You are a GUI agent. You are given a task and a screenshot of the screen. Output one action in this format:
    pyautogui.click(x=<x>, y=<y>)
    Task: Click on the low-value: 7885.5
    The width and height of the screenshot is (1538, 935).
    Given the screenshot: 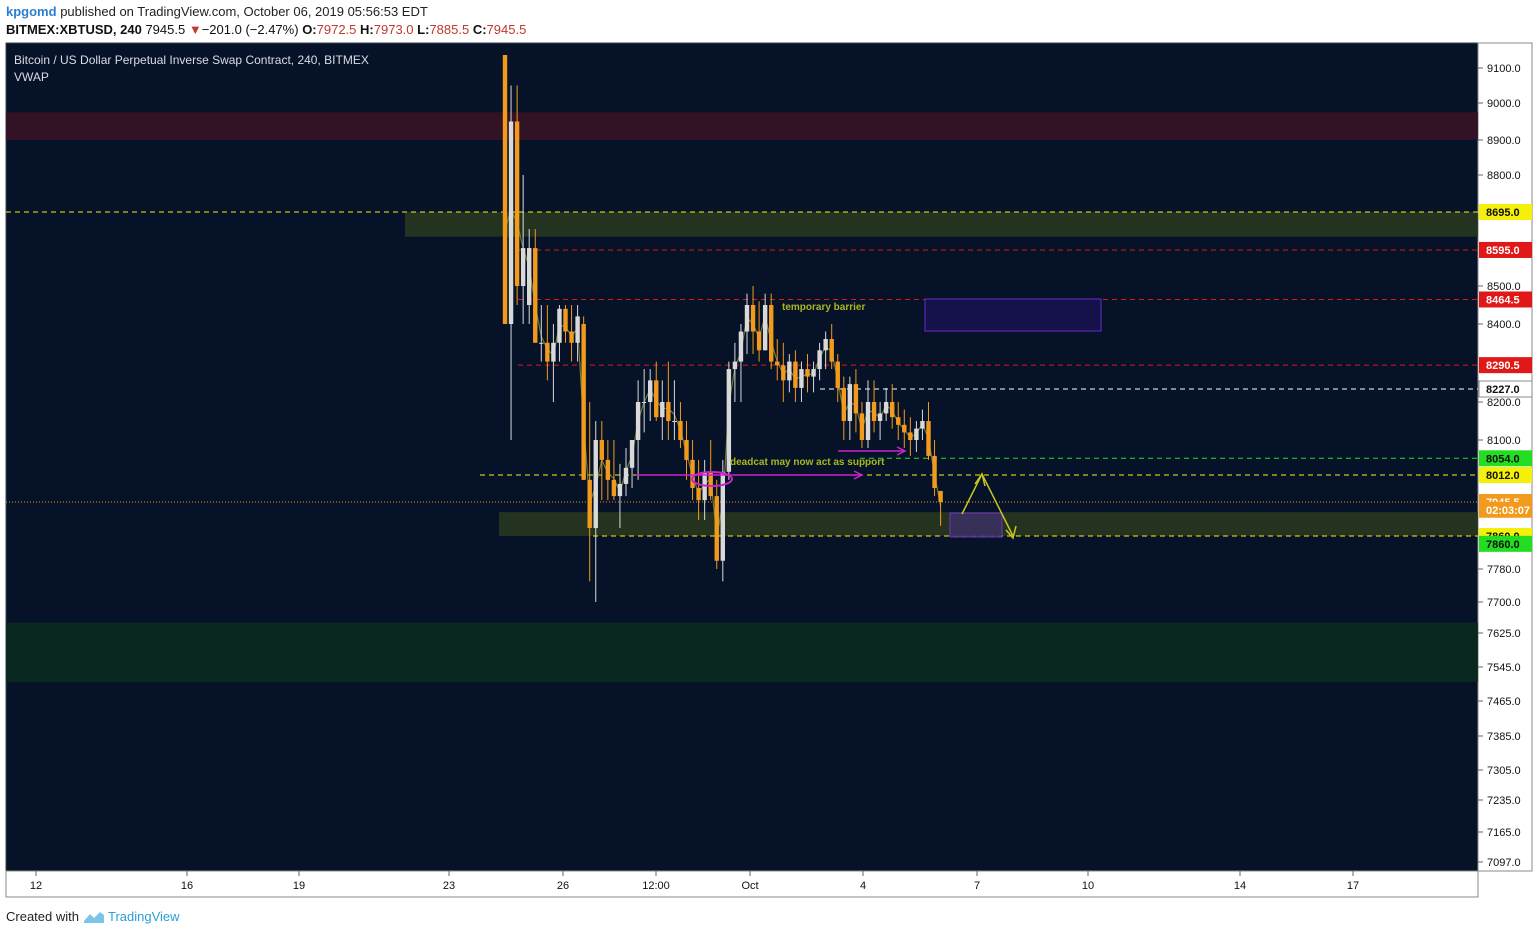 What is the action you would take?
    pyautogui.click(x=449, y=29)
    